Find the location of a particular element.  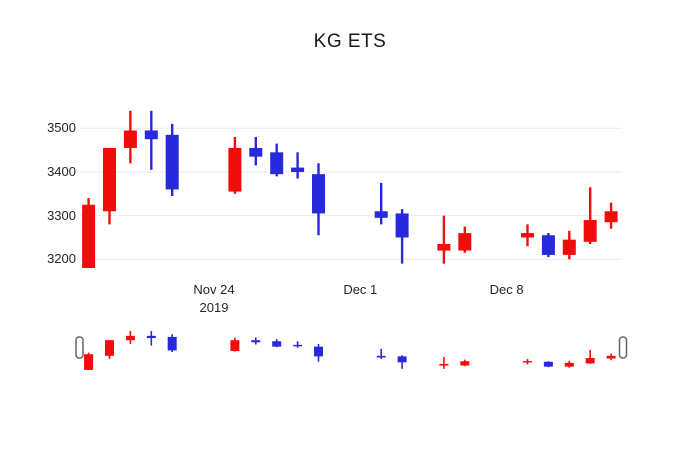

y-axis-tick-3400: 3400 is located at coordinates (61, 171).